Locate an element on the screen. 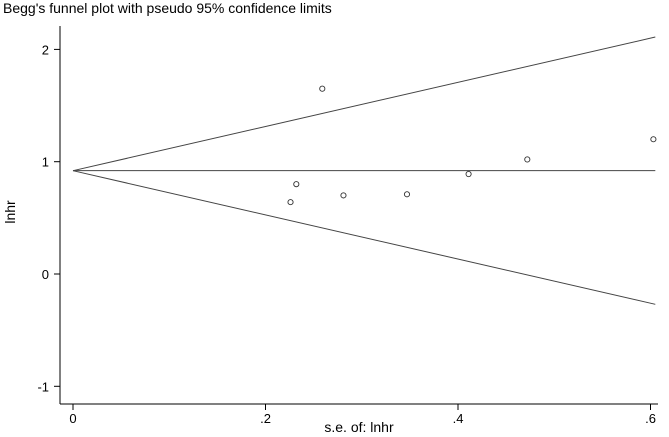  y-tick-label: 2 is located at coordinates (45, 49).